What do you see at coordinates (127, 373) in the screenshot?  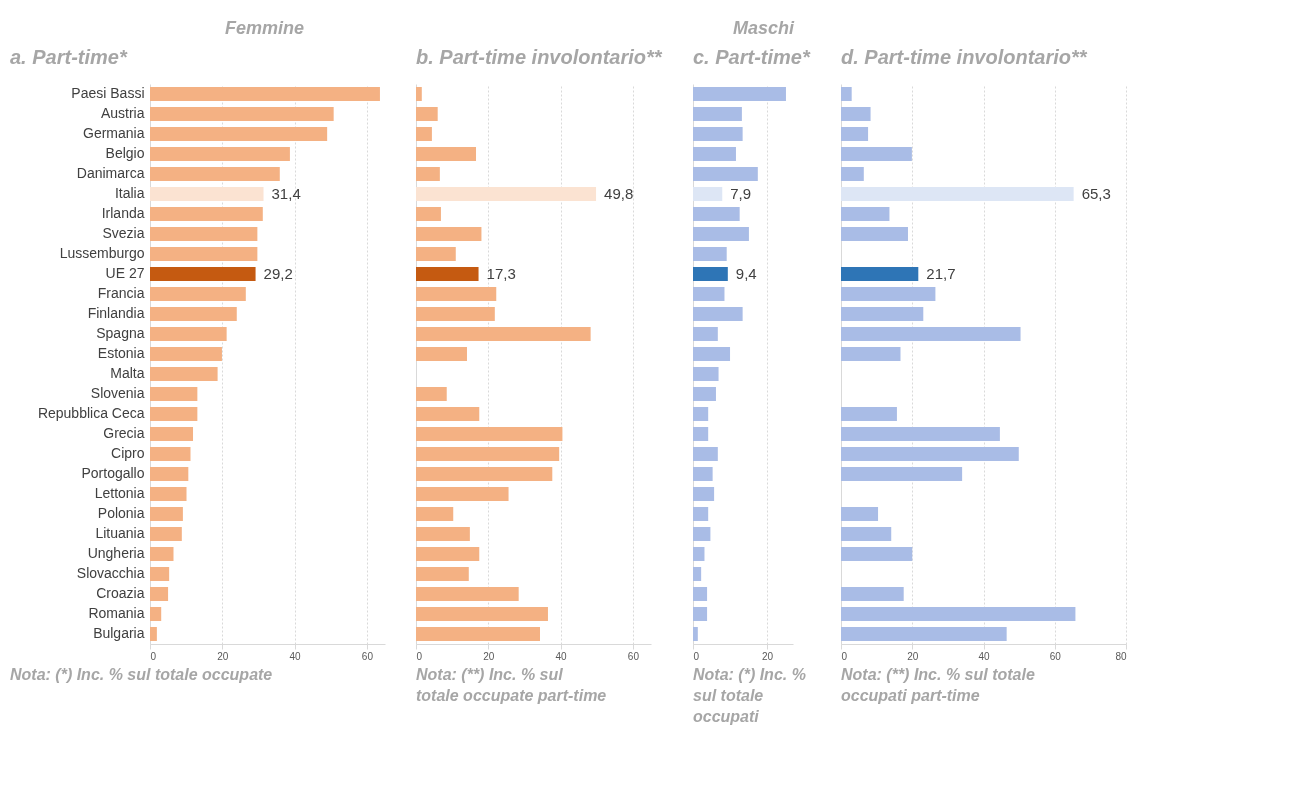 I see `y-tick-label: Malta` at bounding box center [127, 373].